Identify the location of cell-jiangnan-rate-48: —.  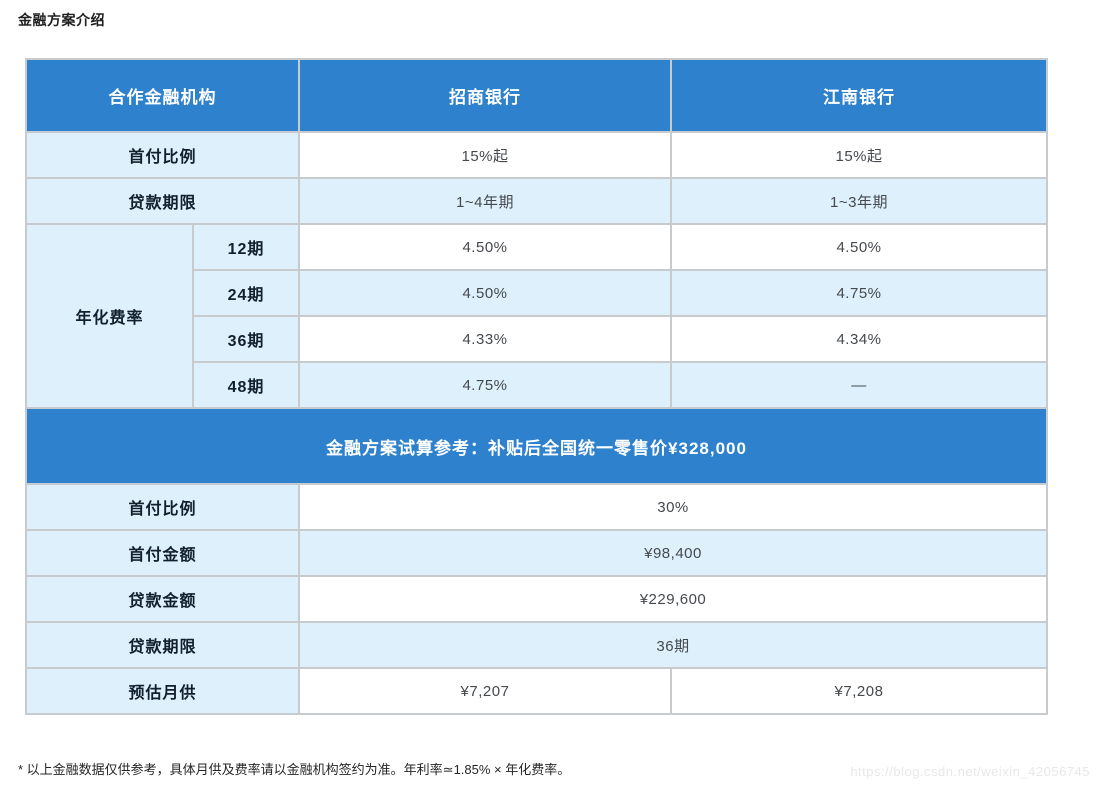
(859, 385).